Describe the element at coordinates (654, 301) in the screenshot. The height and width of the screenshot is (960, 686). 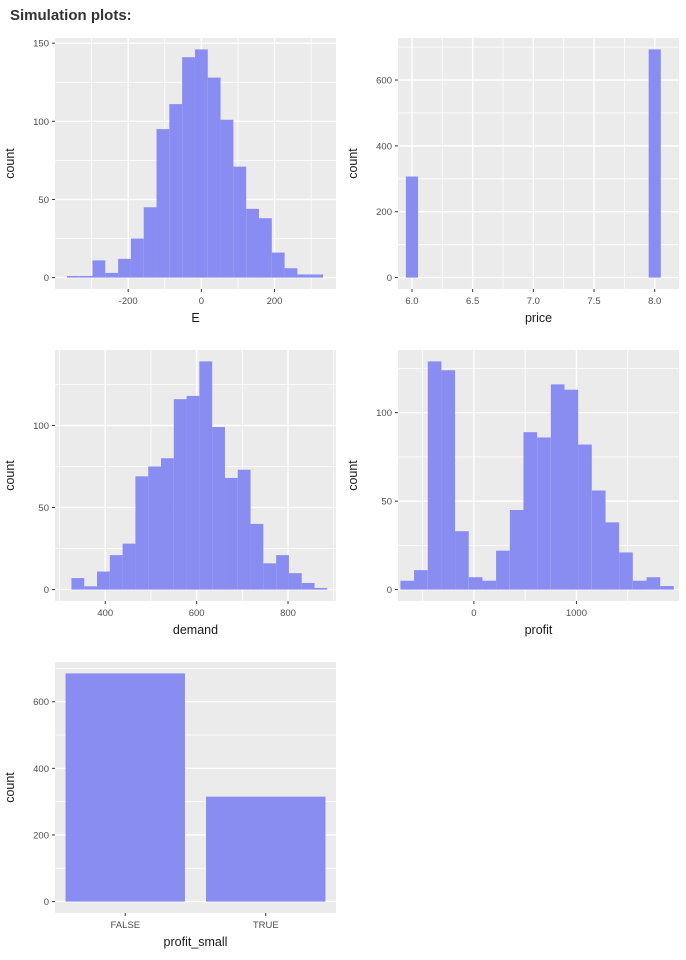
I see `x-tick-label: 8.0` at that location.